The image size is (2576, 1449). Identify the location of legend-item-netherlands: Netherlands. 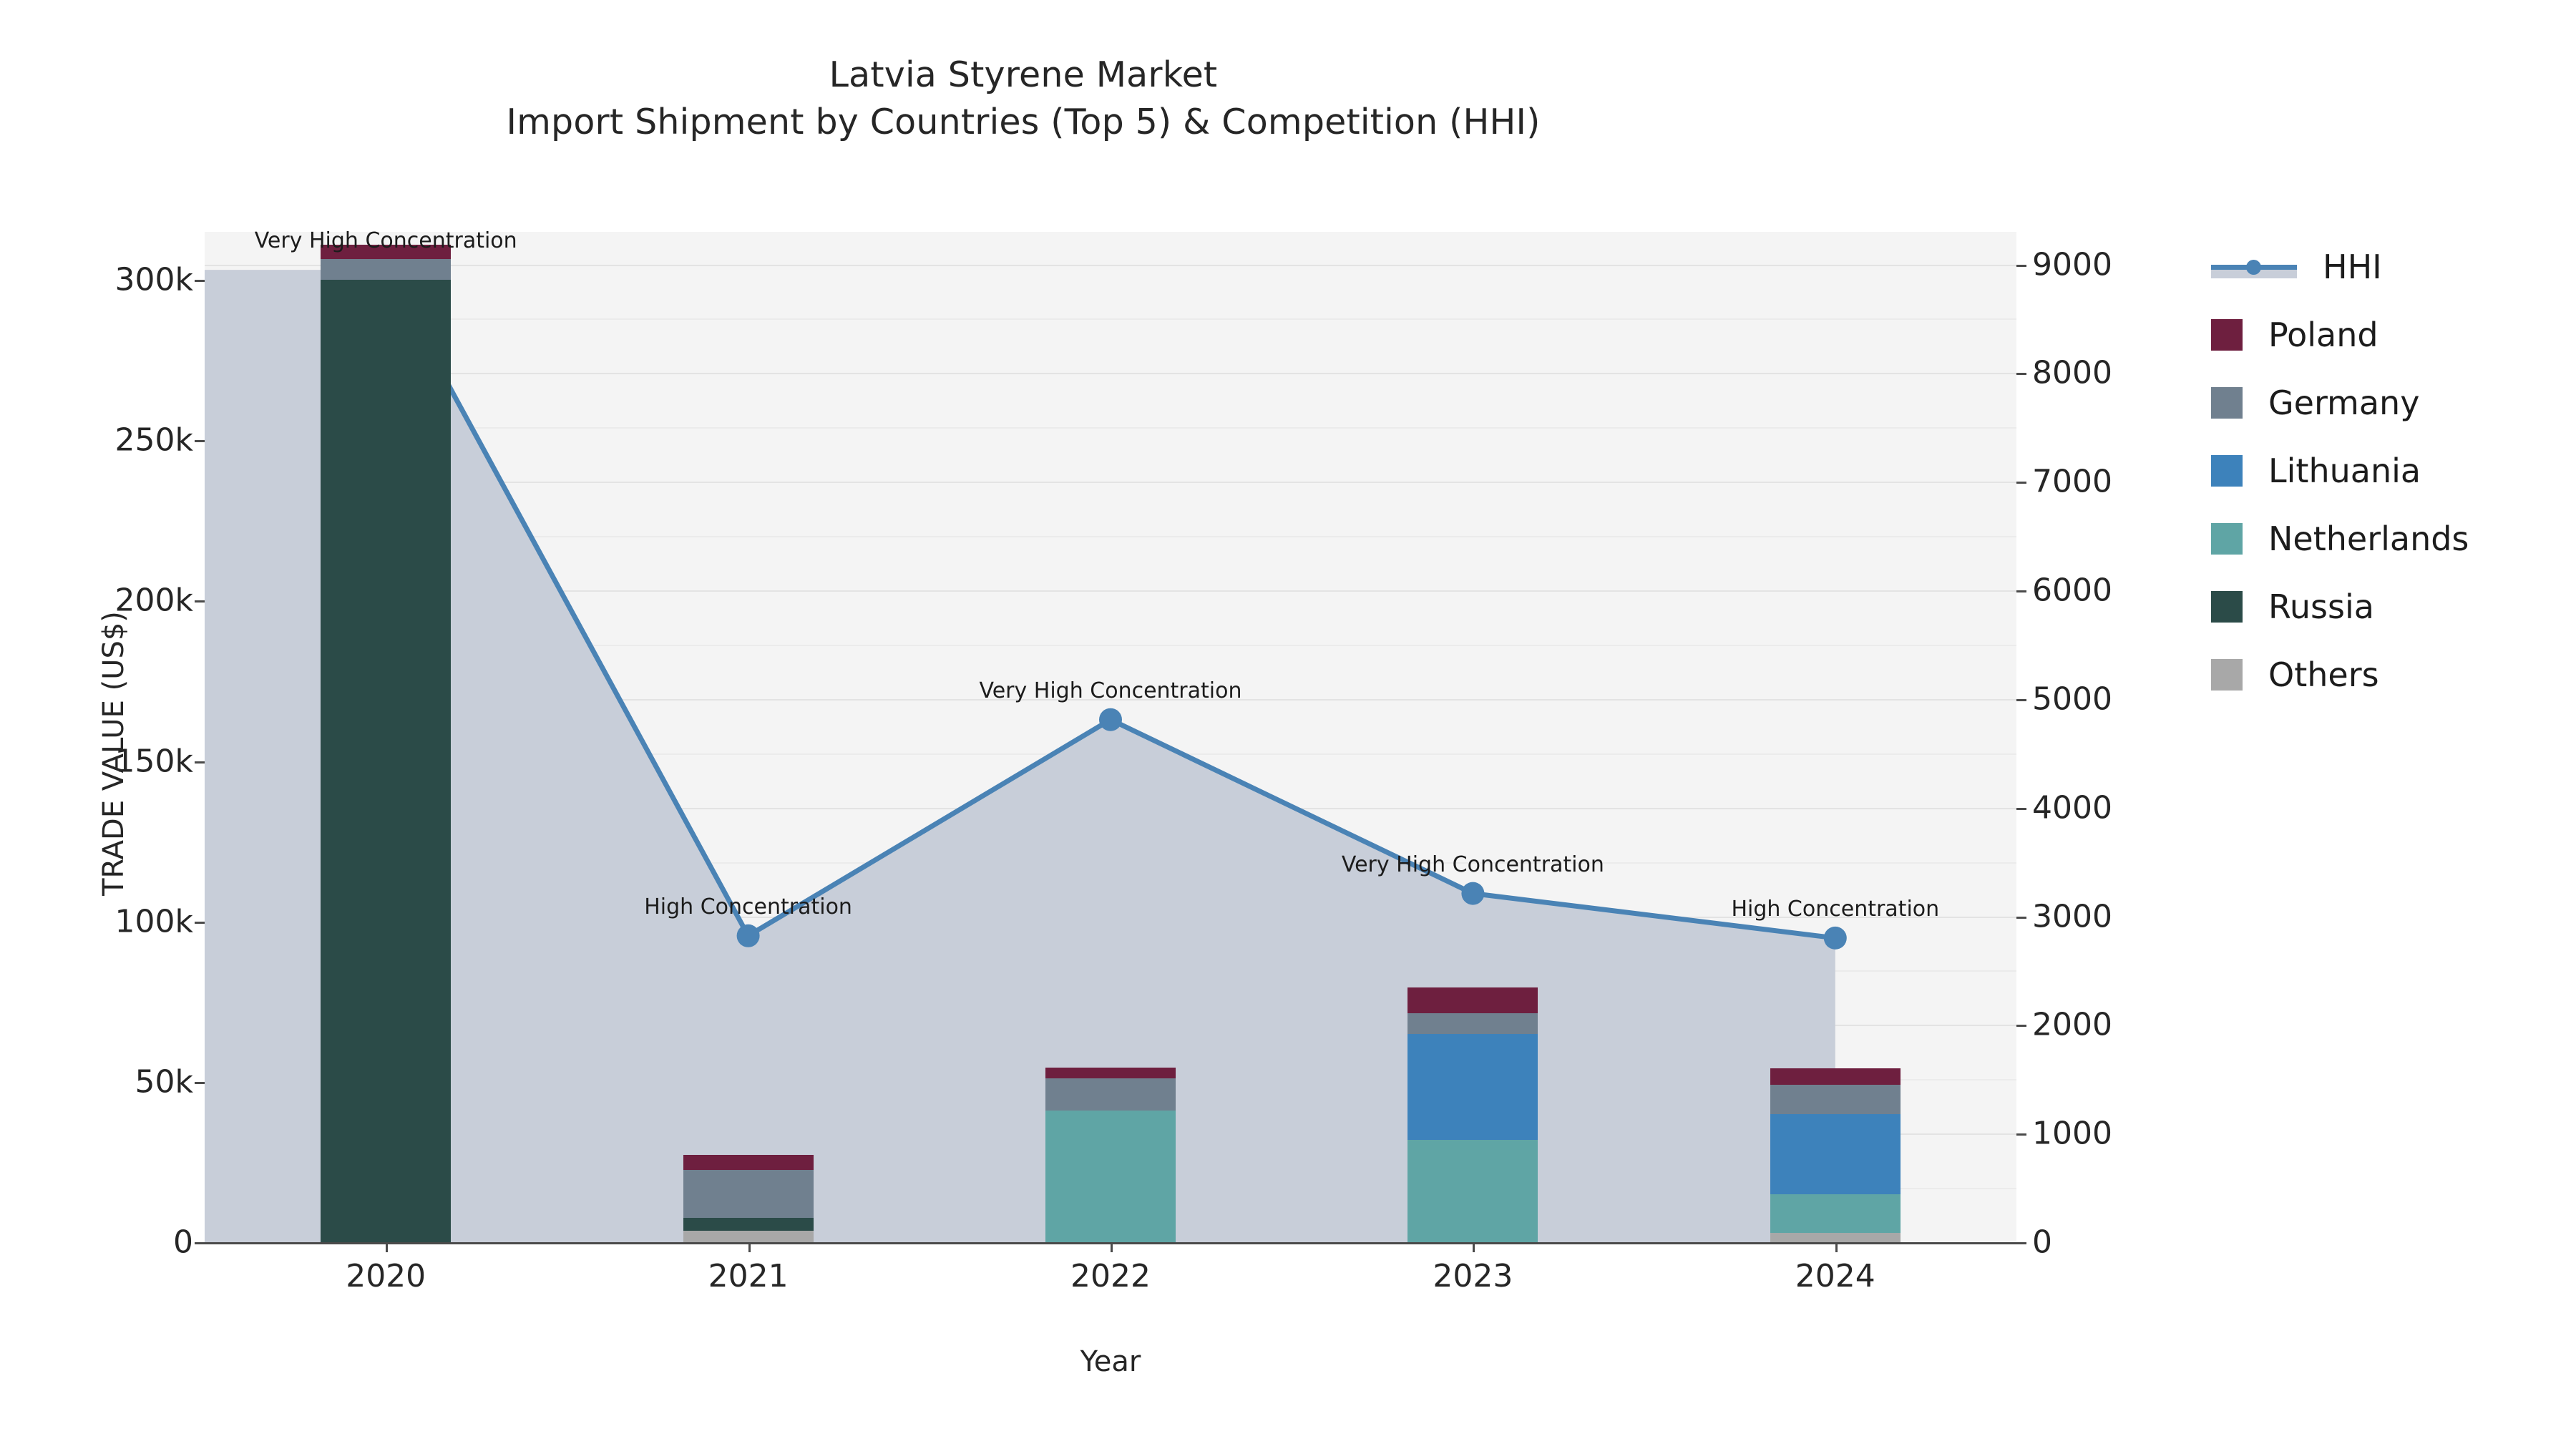
(2383, 538).